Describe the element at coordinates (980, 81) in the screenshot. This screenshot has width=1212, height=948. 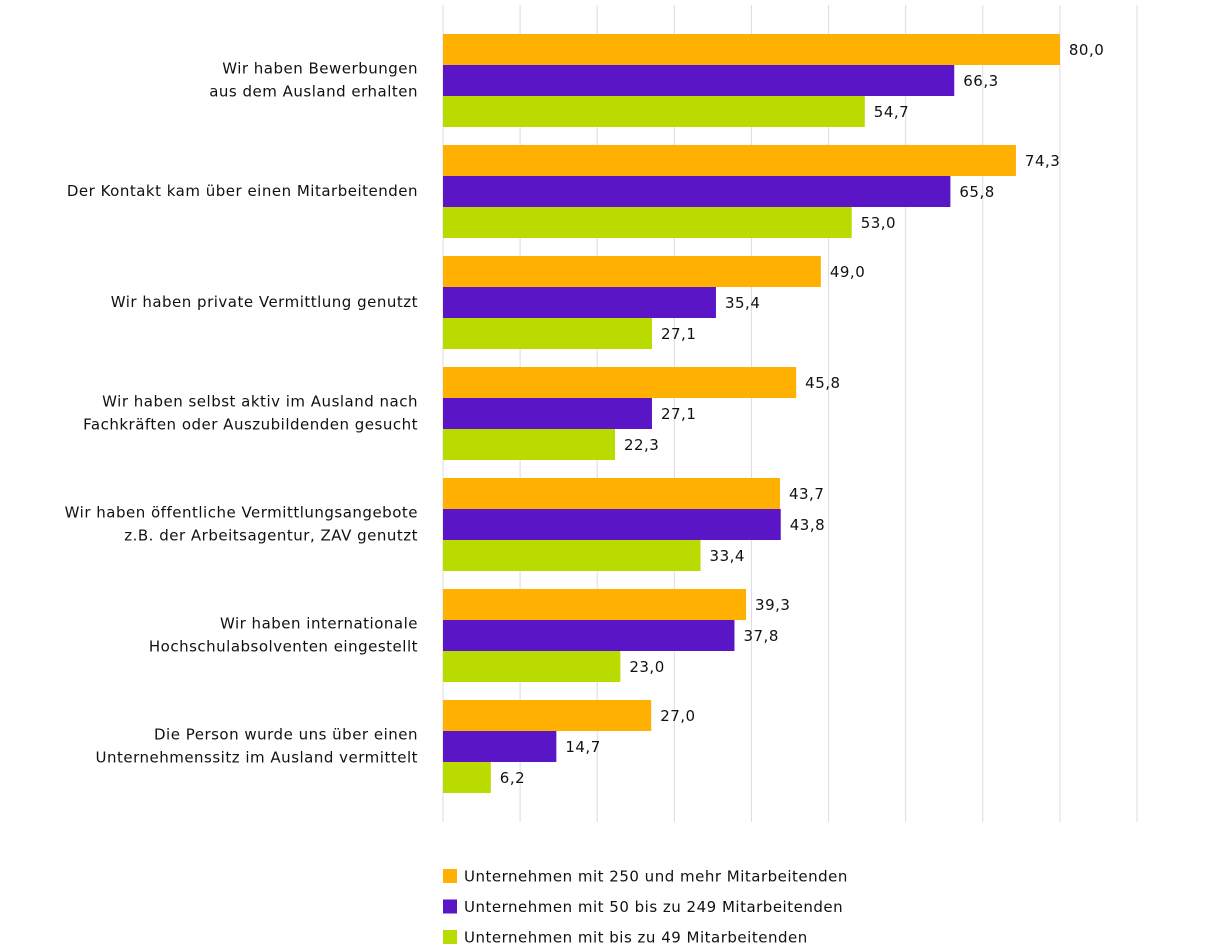
I see `value-label: 66,3` at that location.